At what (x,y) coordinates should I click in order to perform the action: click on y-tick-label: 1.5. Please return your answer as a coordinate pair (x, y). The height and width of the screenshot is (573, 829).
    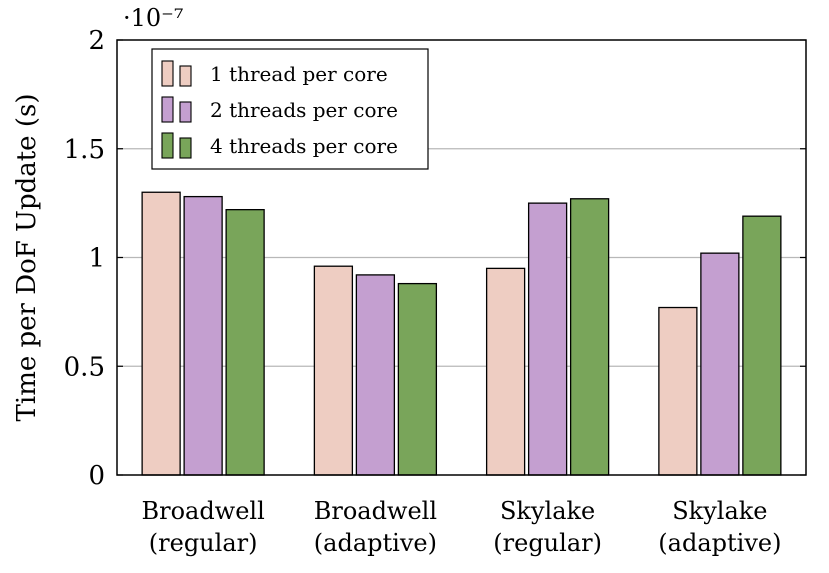
    Looking at the image, I should click on (84, 150).